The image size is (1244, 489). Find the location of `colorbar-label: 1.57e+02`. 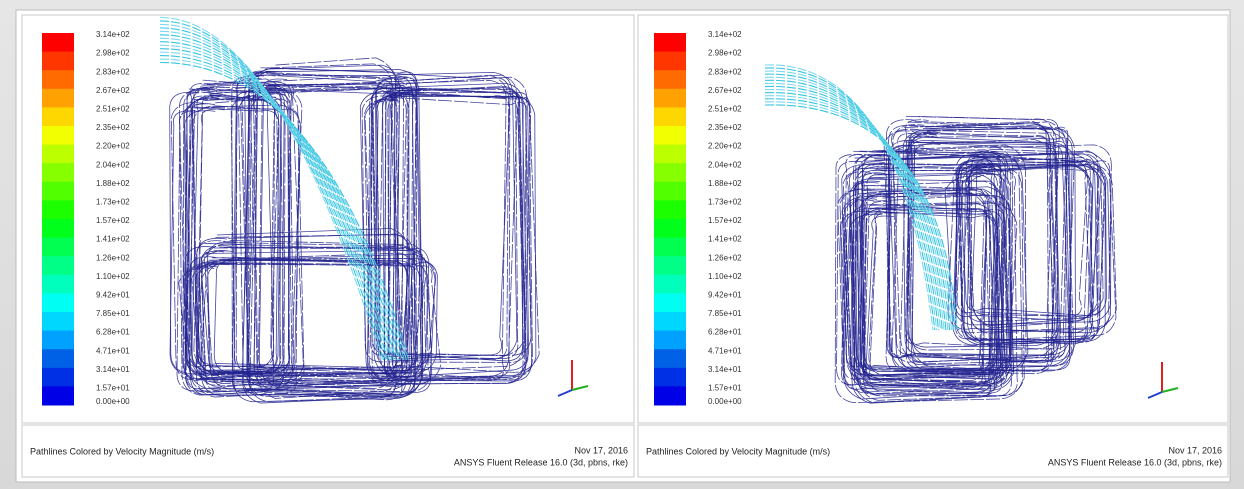

colorbar-label: 1.57e+02 is located at coordinates (113, 220).